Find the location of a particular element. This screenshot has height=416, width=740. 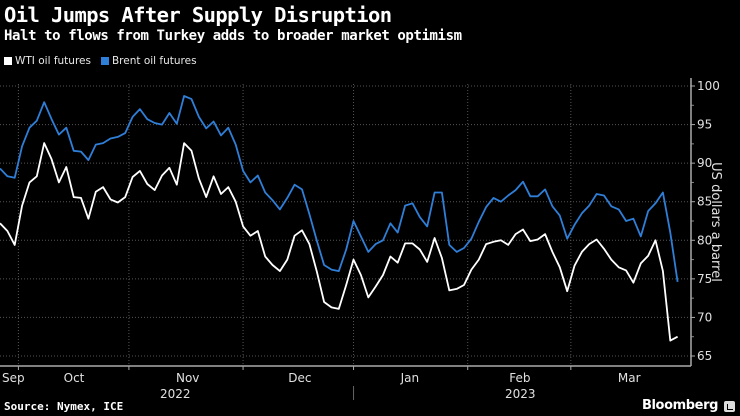

y-tick-label: 80 is located at coordinates (704, 240).